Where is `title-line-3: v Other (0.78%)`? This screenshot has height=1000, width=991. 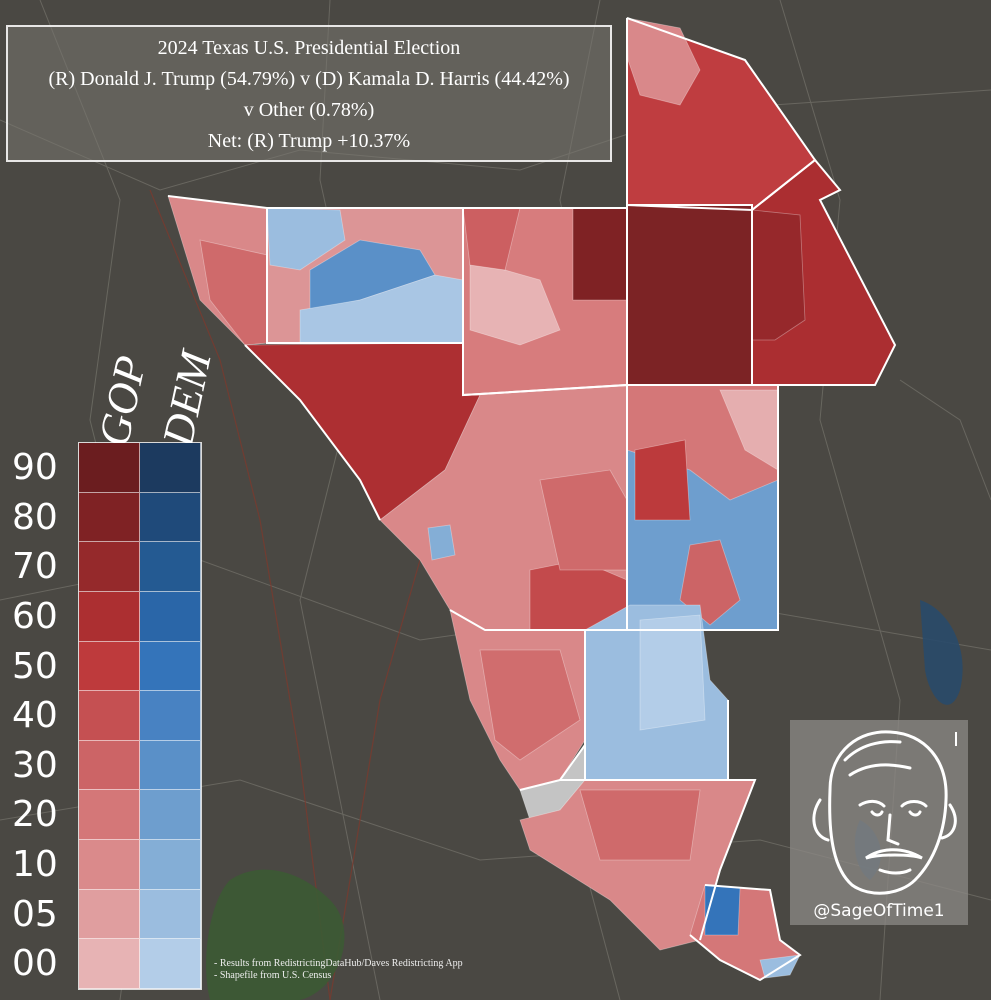
title-line-3: v Other (0.78%) is located at coordinates (309, 110).